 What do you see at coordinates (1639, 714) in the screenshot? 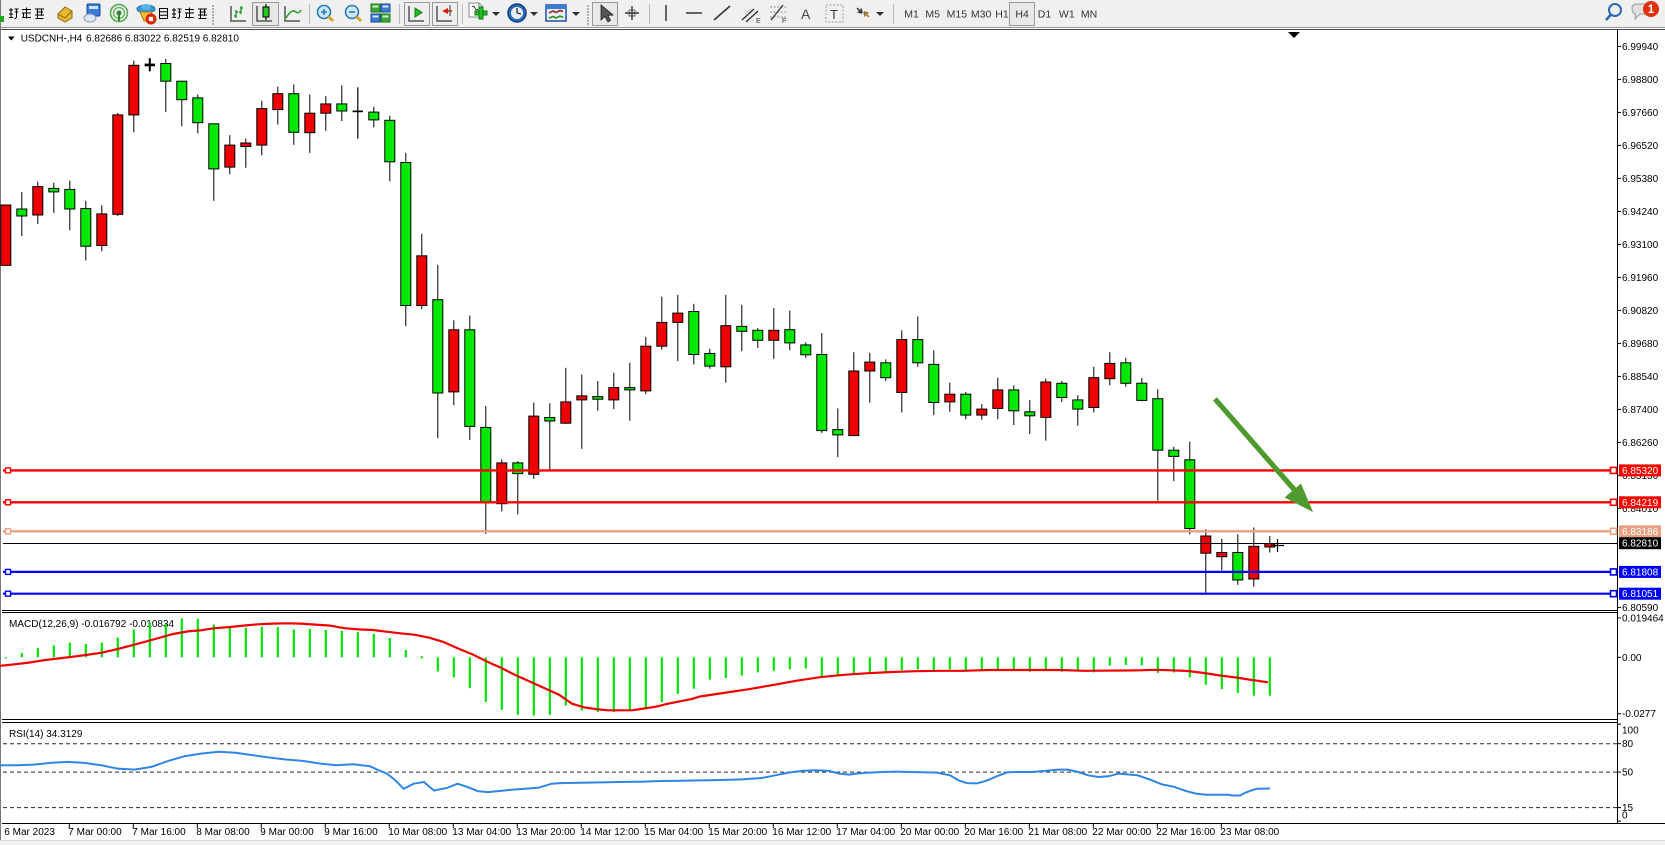
I see `svg-text: -0.0277` at bounding box center [1639, 714].